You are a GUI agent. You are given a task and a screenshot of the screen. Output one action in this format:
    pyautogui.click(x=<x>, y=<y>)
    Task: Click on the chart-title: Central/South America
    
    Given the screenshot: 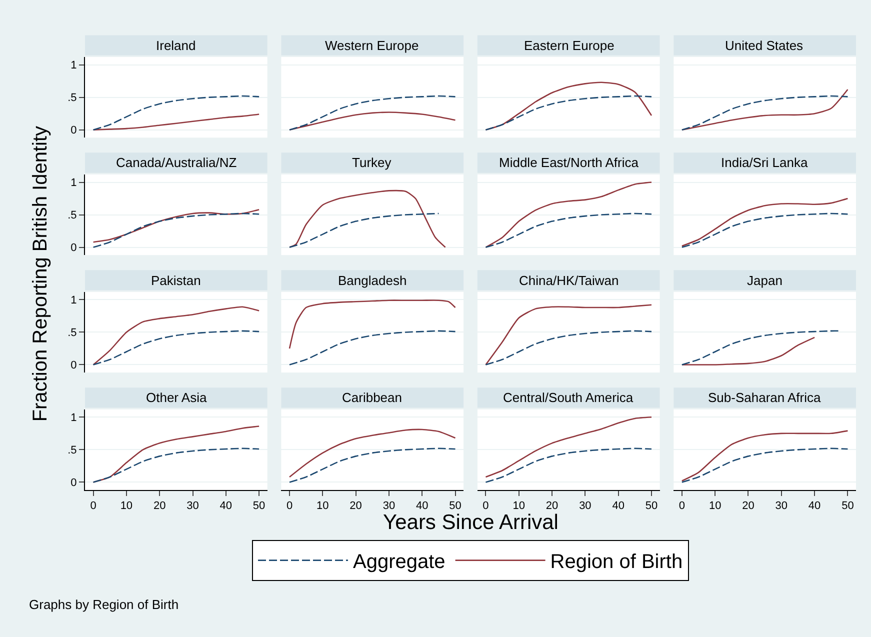 What is the action you would take?
    pyautogui.click(x=568, y=397)
    